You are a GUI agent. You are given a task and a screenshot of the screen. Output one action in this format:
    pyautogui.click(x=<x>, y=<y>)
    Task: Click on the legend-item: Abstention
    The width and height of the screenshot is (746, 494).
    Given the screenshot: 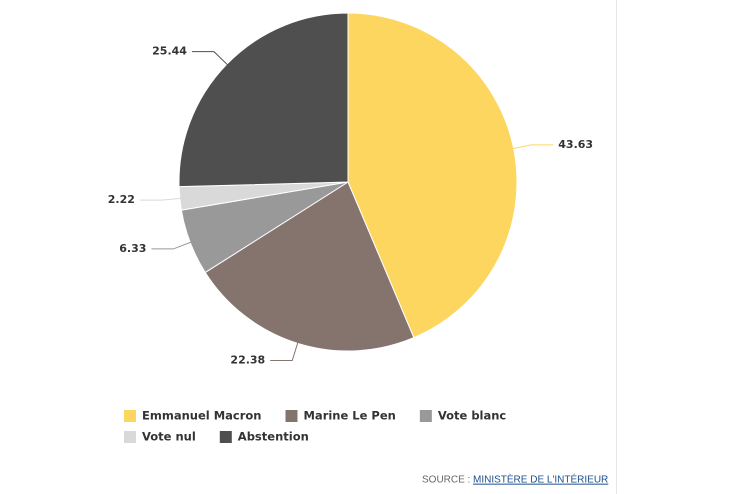 What is the action you would take?
    pyautogui.click(x=264, y=437)
    